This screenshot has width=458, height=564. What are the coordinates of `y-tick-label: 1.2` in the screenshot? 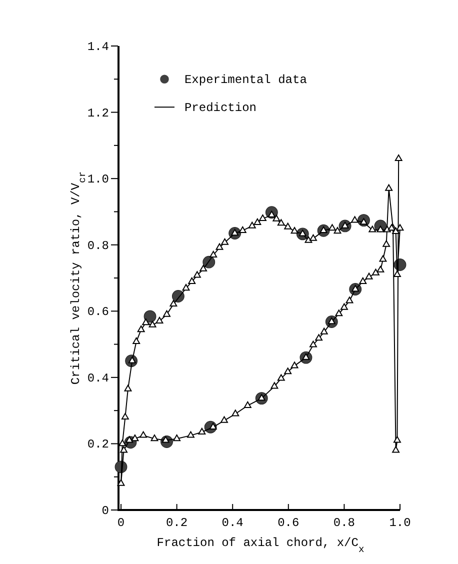 It's located at (98, 113).